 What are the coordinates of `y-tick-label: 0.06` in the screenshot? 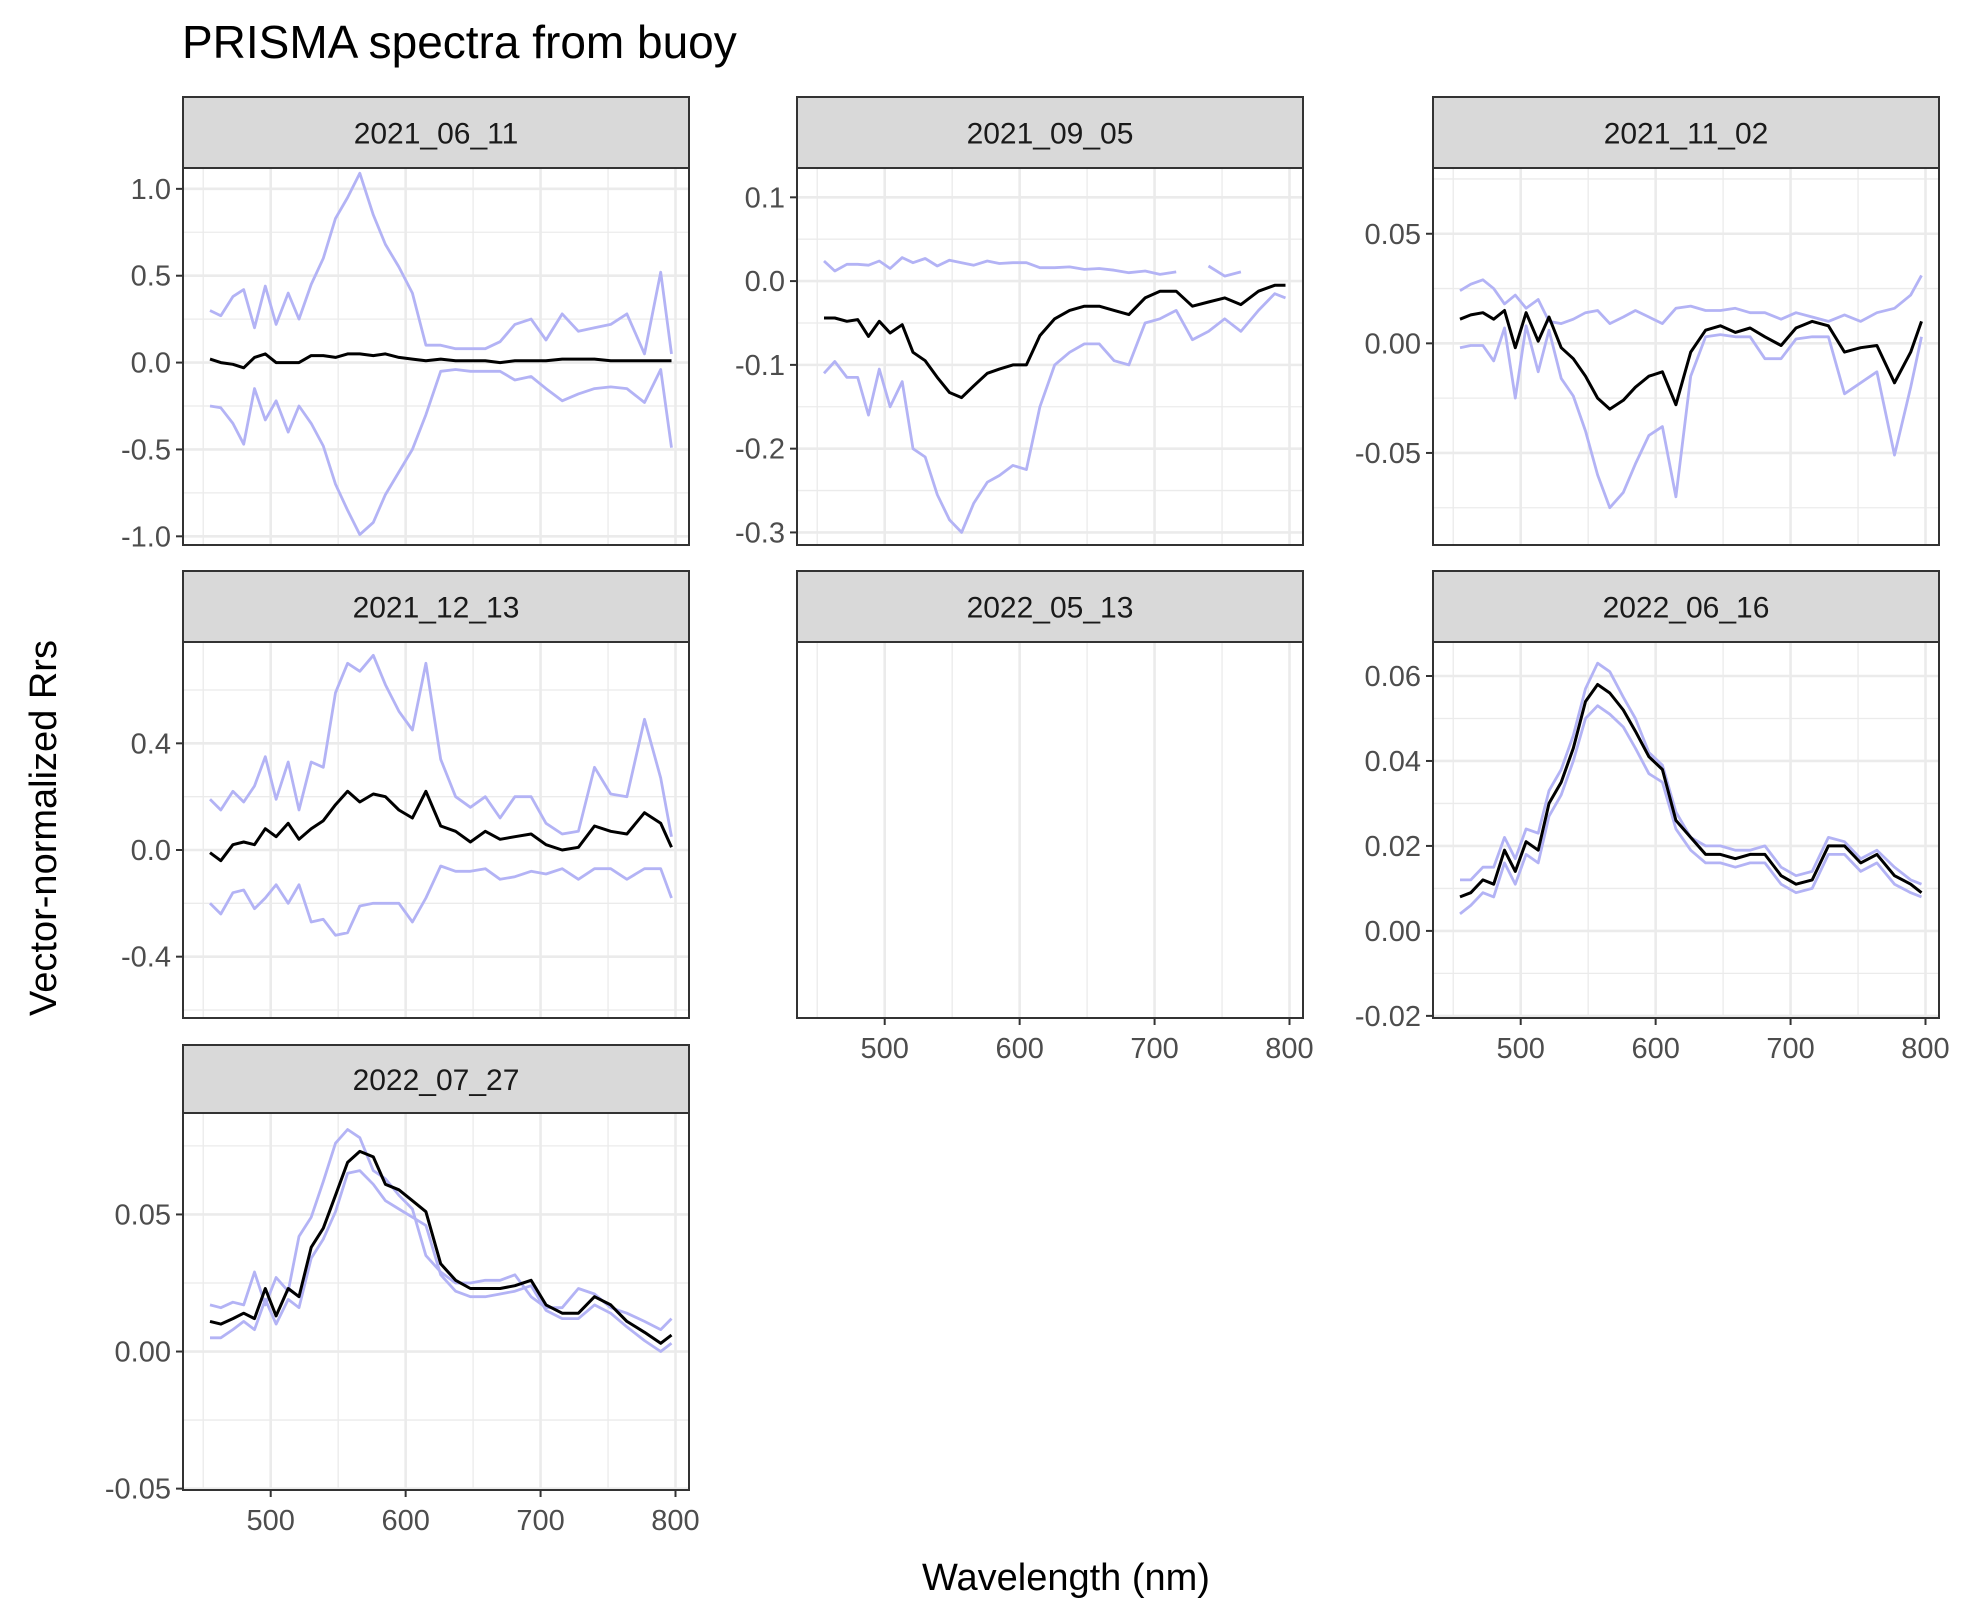 It's located at (1393, 677).